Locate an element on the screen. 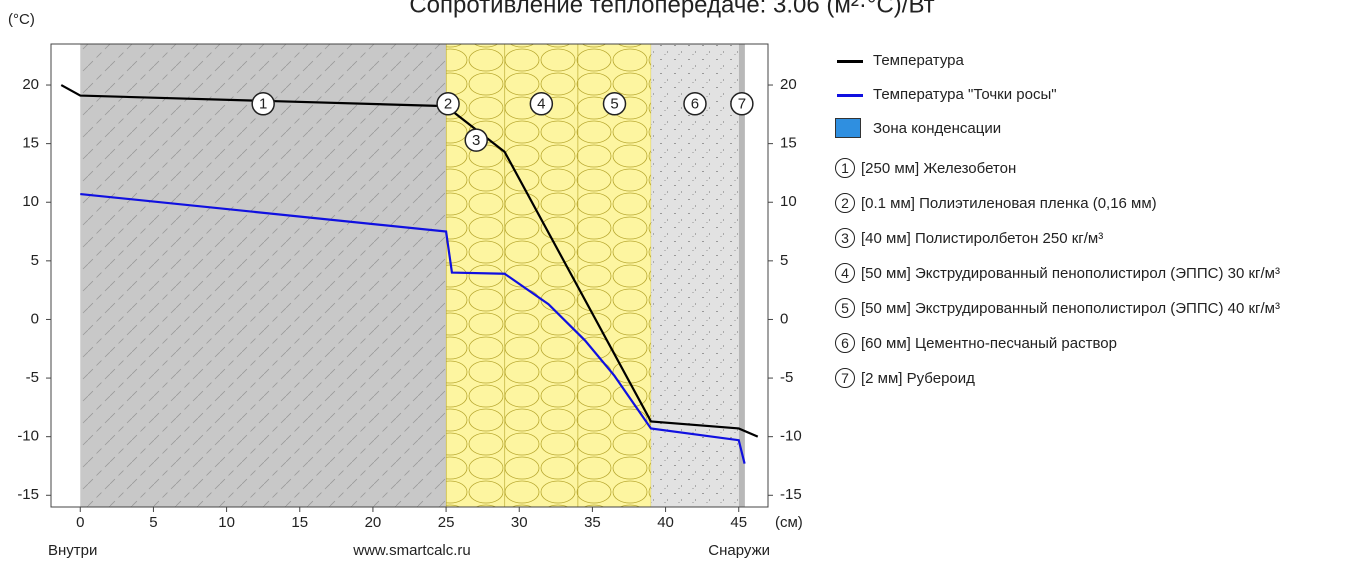 Image resolution: width=1347 pixels, height=568 pixels. y2-tick-label: 0 is located at coordinates (784, 318).